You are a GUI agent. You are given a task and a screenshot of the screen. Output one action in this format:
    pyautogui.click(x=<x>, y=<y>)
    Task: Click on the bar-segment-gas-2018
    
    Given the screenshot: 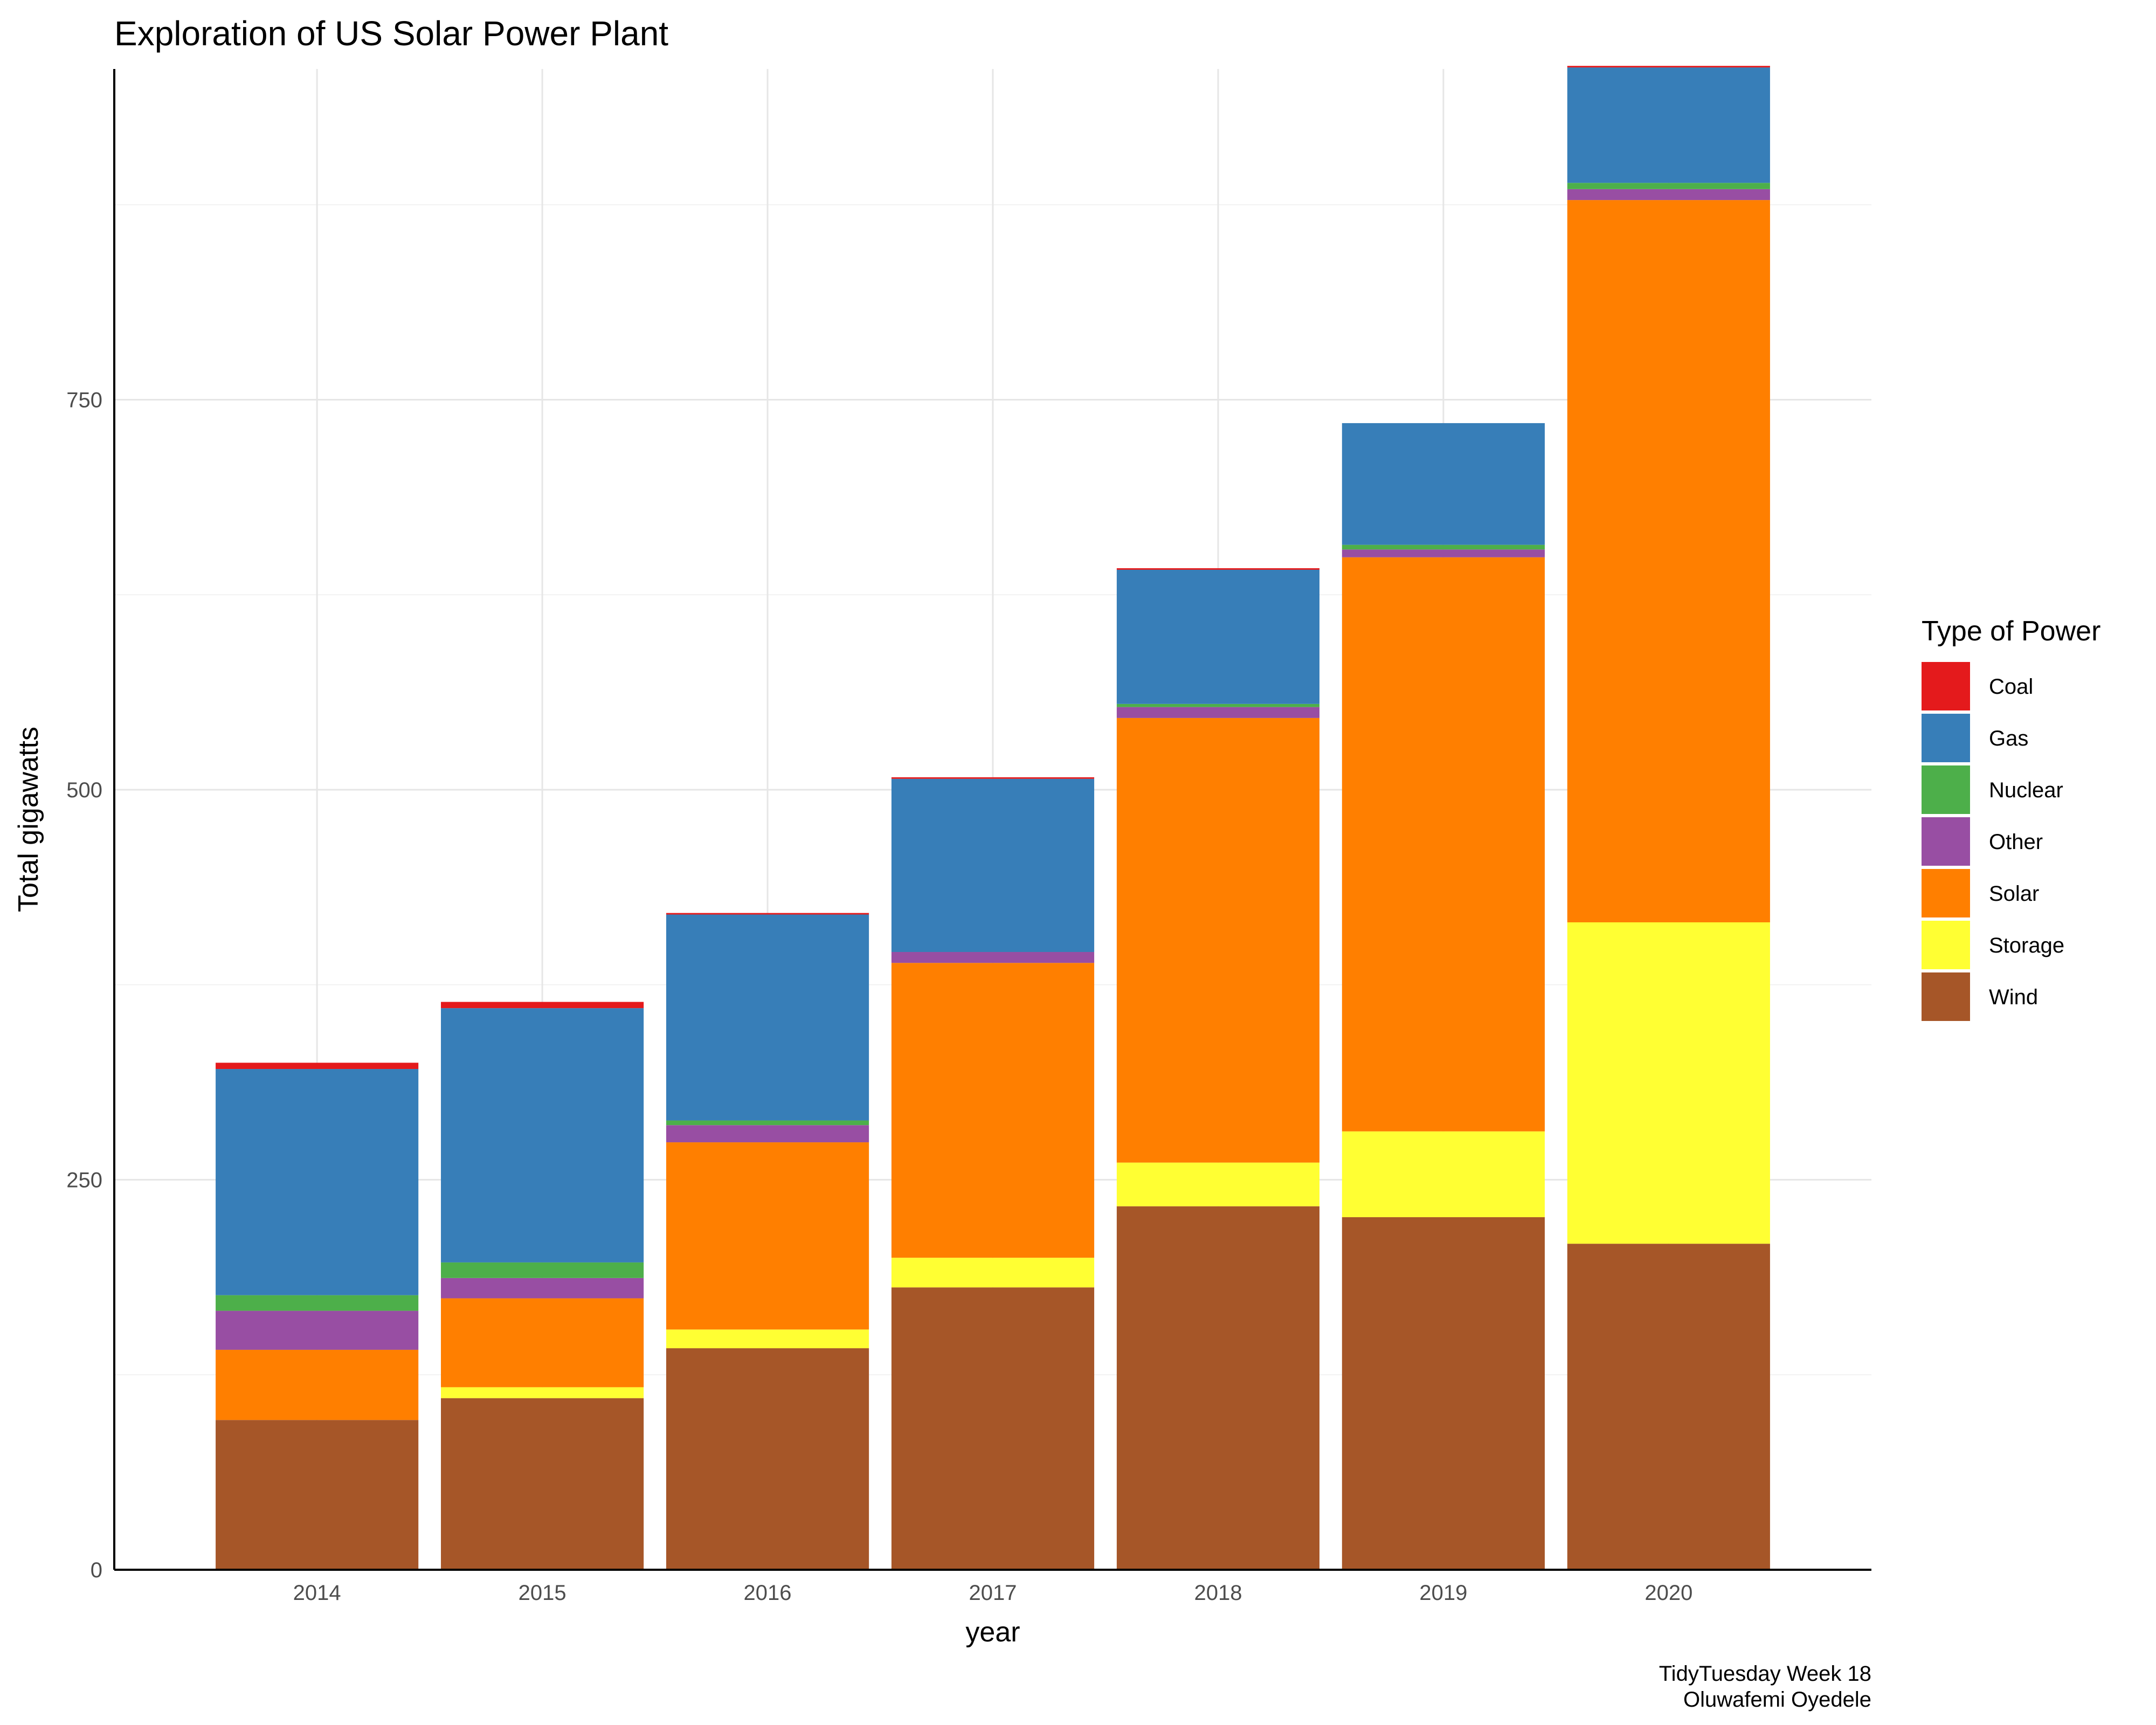 What is the action you would take?
    pyautogui.click(x=1218, y=636)
    